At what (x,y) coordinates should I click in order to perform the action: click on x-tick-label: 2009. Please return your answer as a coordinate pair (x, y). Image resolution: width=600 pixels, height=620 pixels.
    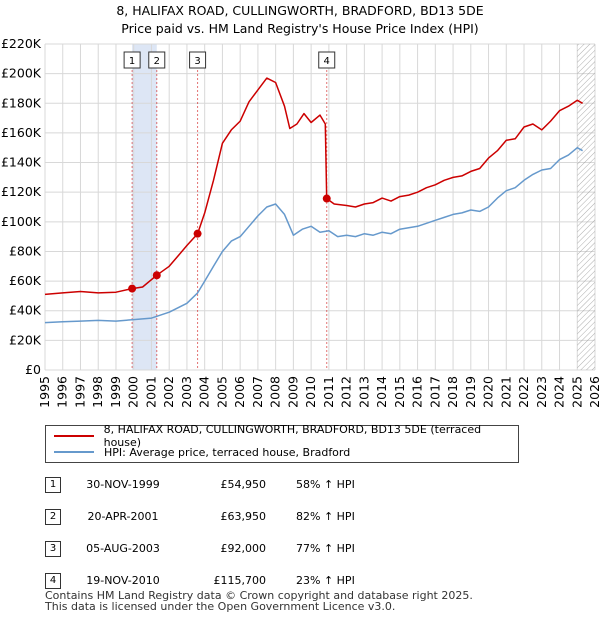
    Looking at the image, I should click on (292, 392).